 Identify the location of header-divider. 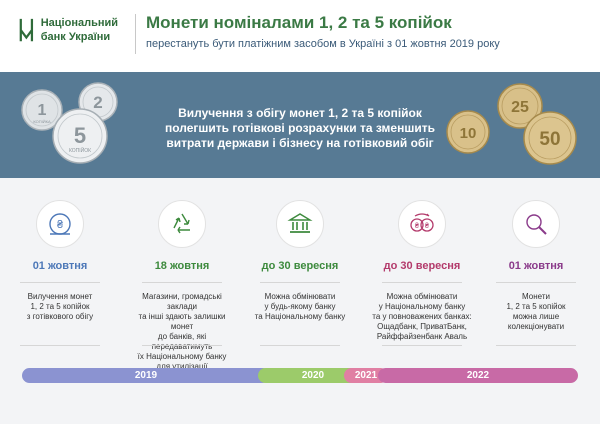
(135, 34).